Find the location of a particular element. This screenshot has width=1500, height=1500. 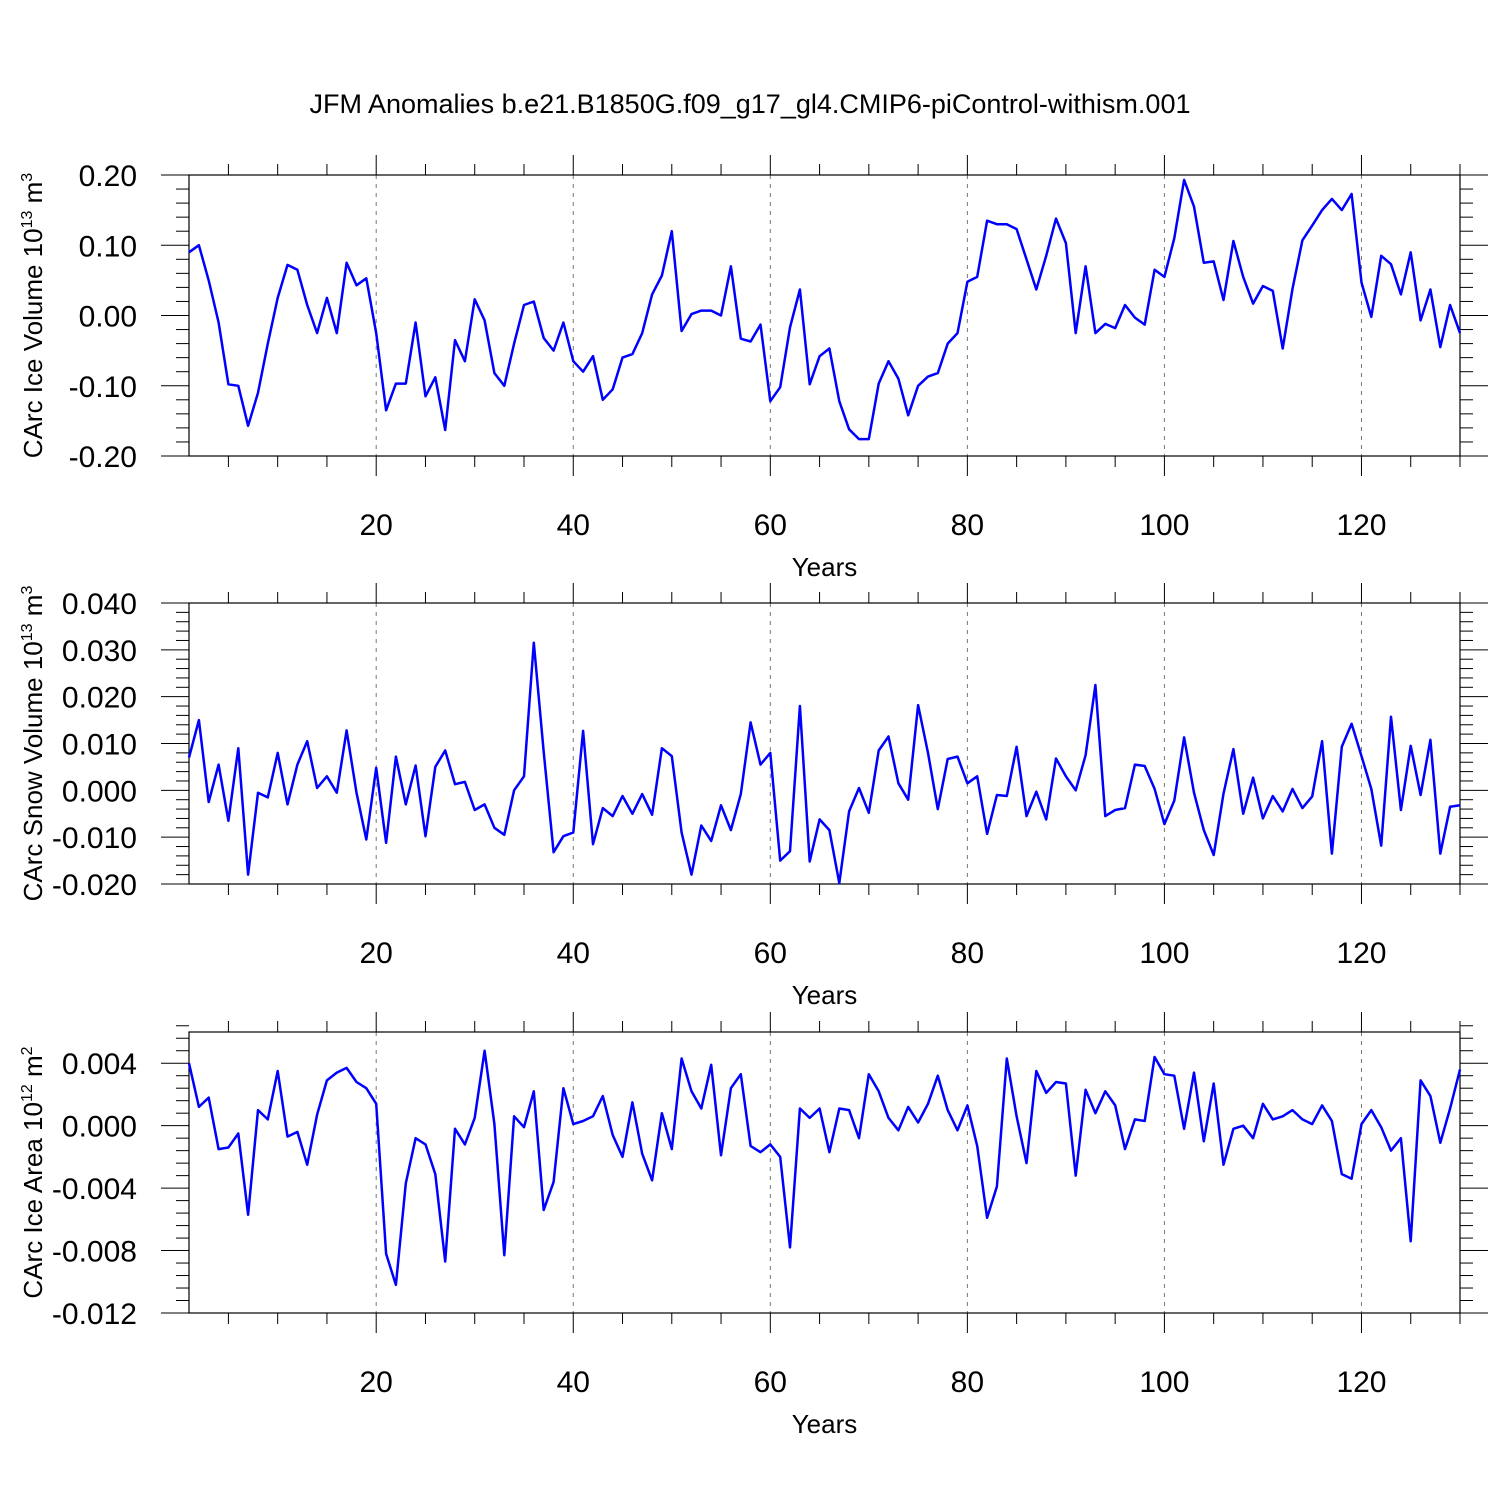

y-axis-label-superscript: 2 is located at coordinates (27, 1050).